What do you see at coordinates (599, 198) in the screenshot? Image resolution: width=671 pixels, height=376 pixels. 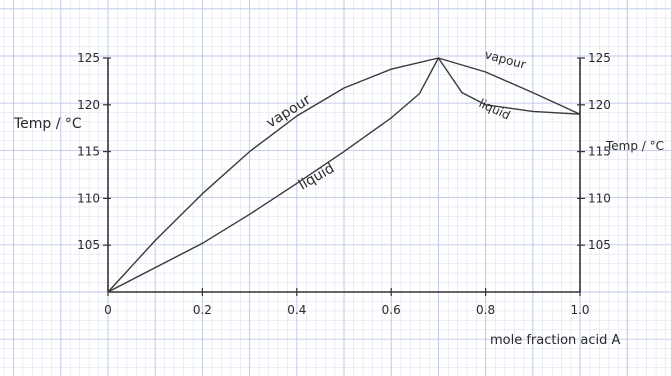 I see `y-tick-label-right: 110` at bounding box center [599, 198].